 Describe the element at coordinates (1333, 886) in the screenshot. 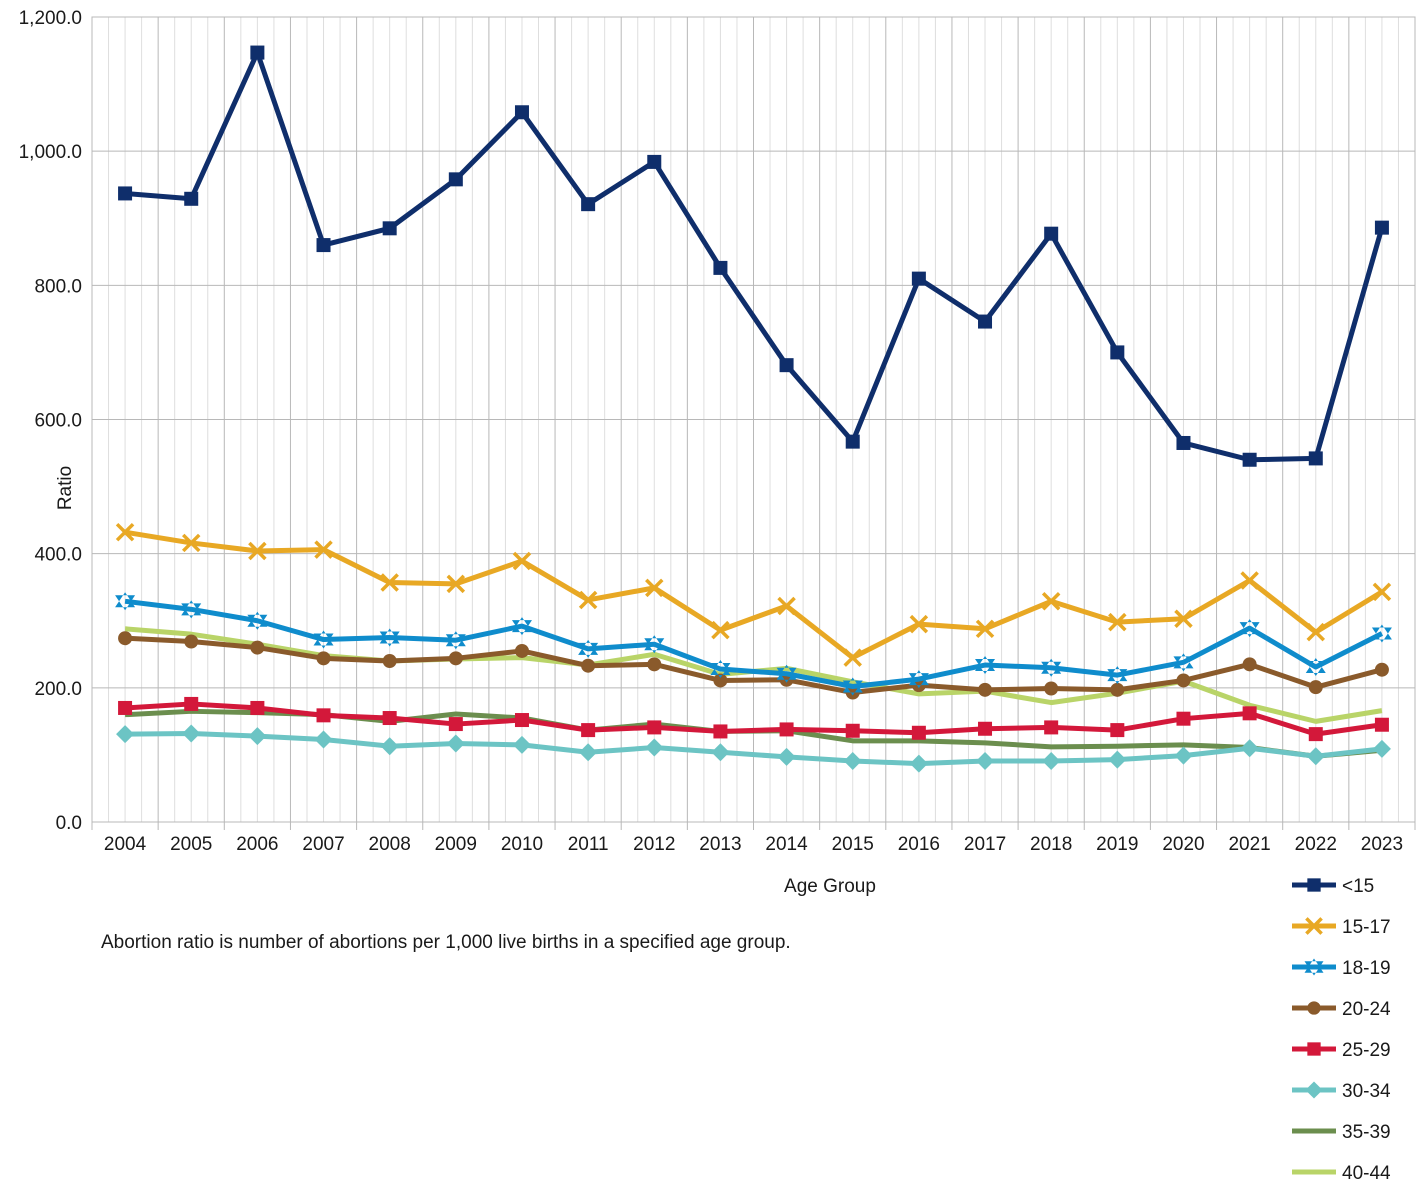

I see `legend-item: <15` at that location.